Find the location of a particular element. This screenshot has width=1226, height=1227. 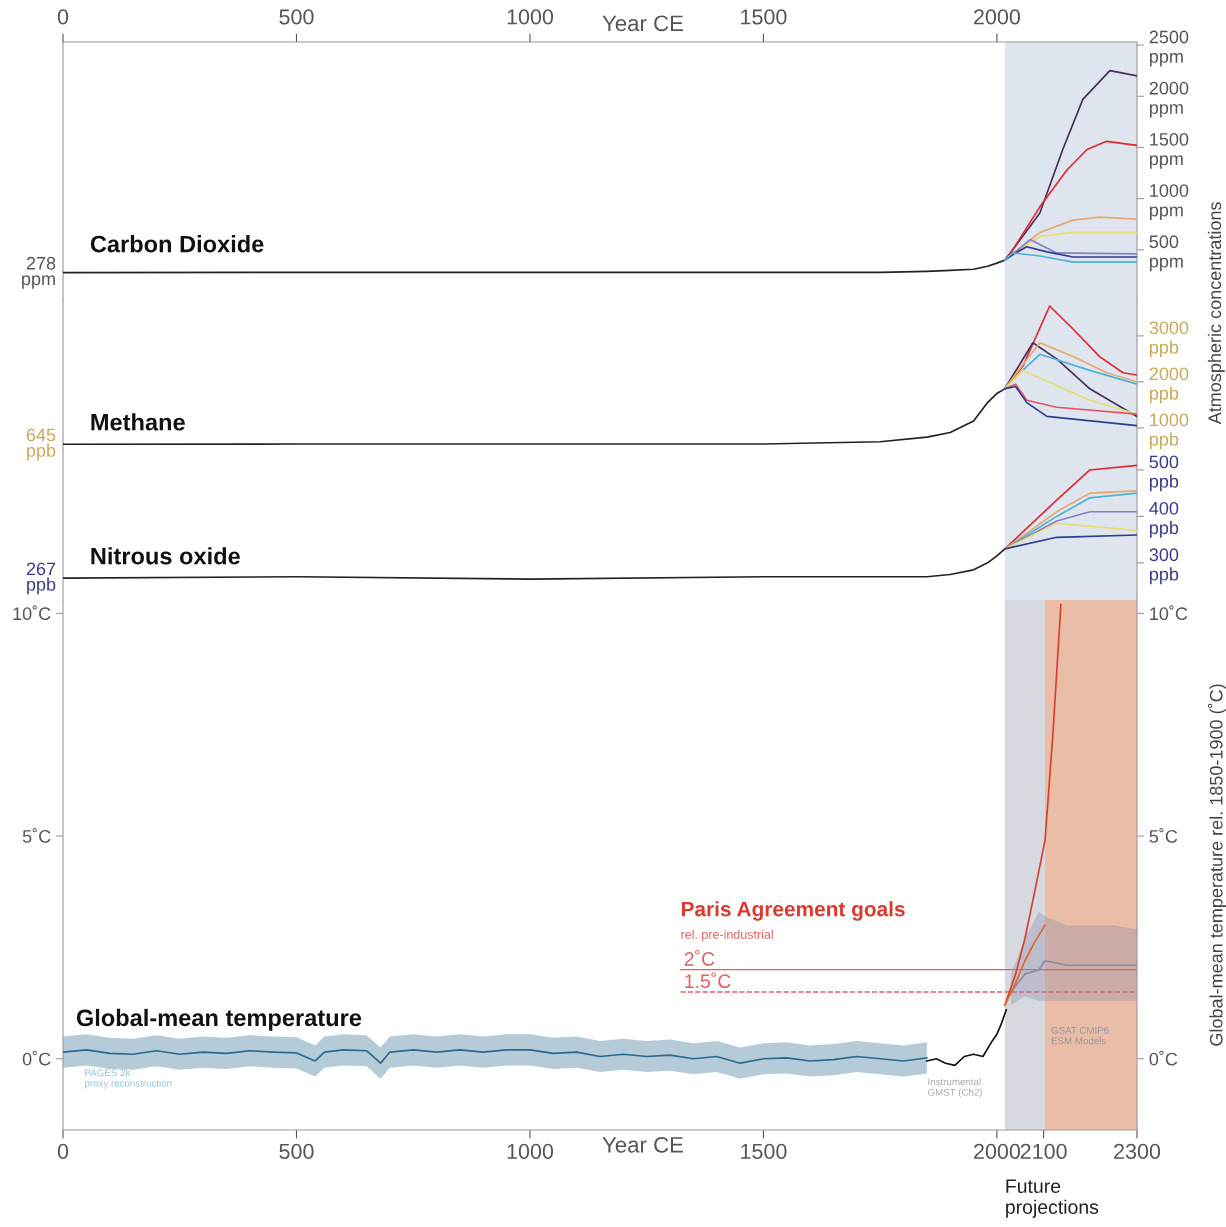

x-tick-label: 2300 is located at coordinates (1137, 1151).